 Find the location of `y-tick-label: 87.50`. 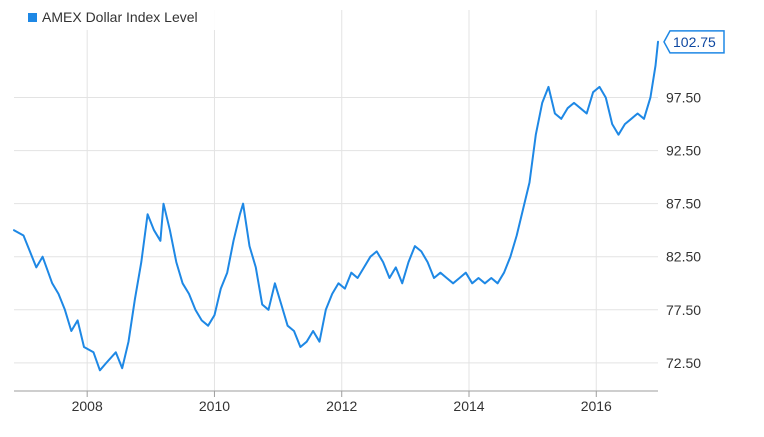

y-tick-label: 87.50 is located at coordinates (683, 204).